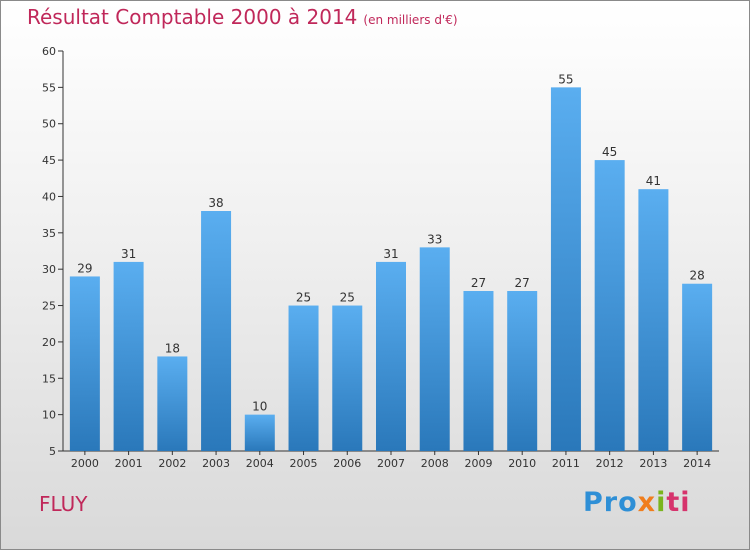  I want to click on x-tick-label: 2011, so click(566, 463).